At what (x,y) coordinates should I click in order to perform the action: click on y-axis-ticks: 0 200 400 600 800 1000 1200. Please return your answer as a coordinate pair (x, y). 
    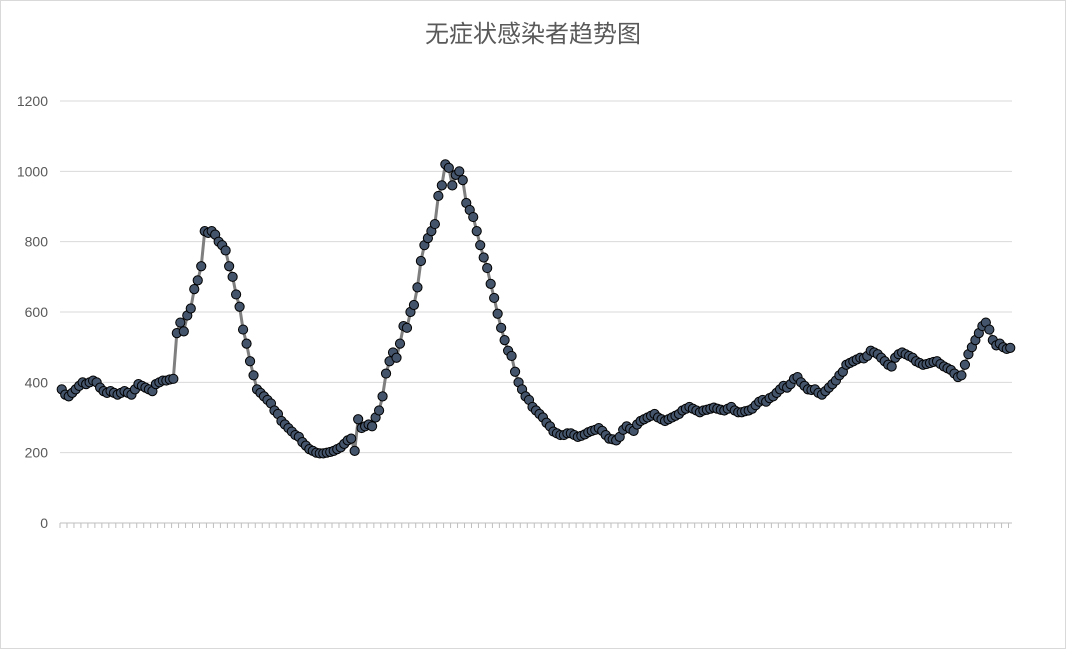
    Looking at the image, I should click on (32, 312).